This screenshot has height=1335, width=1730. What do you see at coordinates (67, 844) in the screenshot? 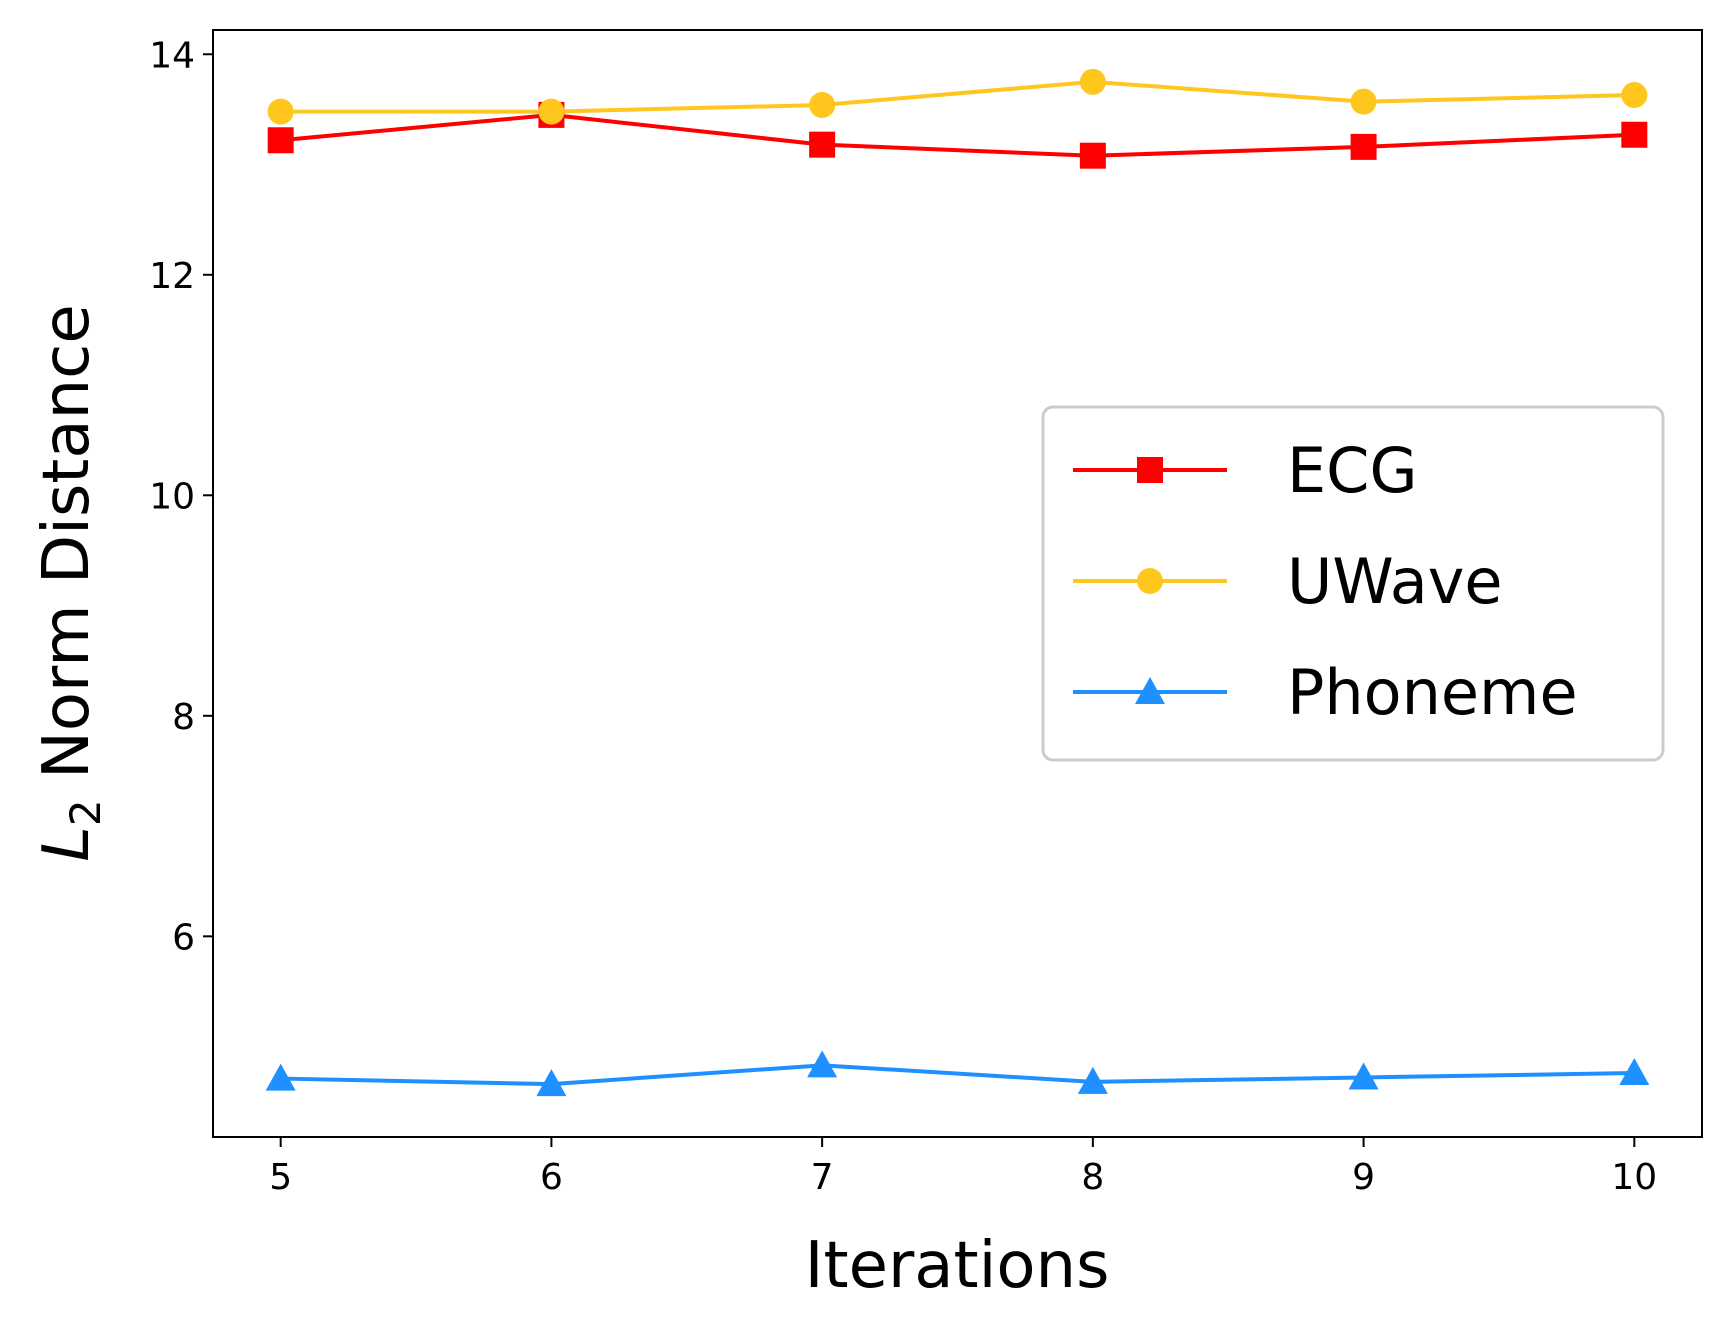
I see `y-axis-title-main: L` at bounding box center [67, 844].